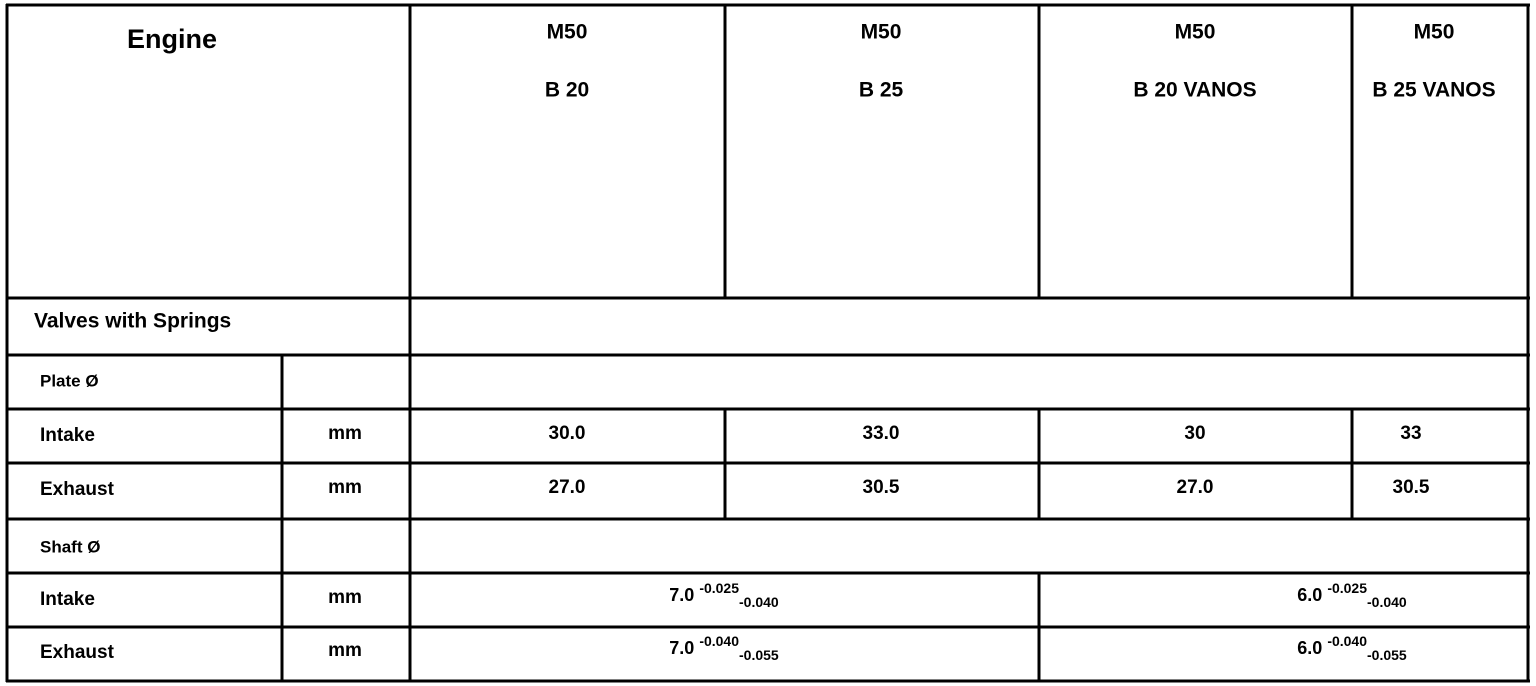  I want to click on tolerance-value: 6.0 -0.040-0.055, so click(1352, 648).